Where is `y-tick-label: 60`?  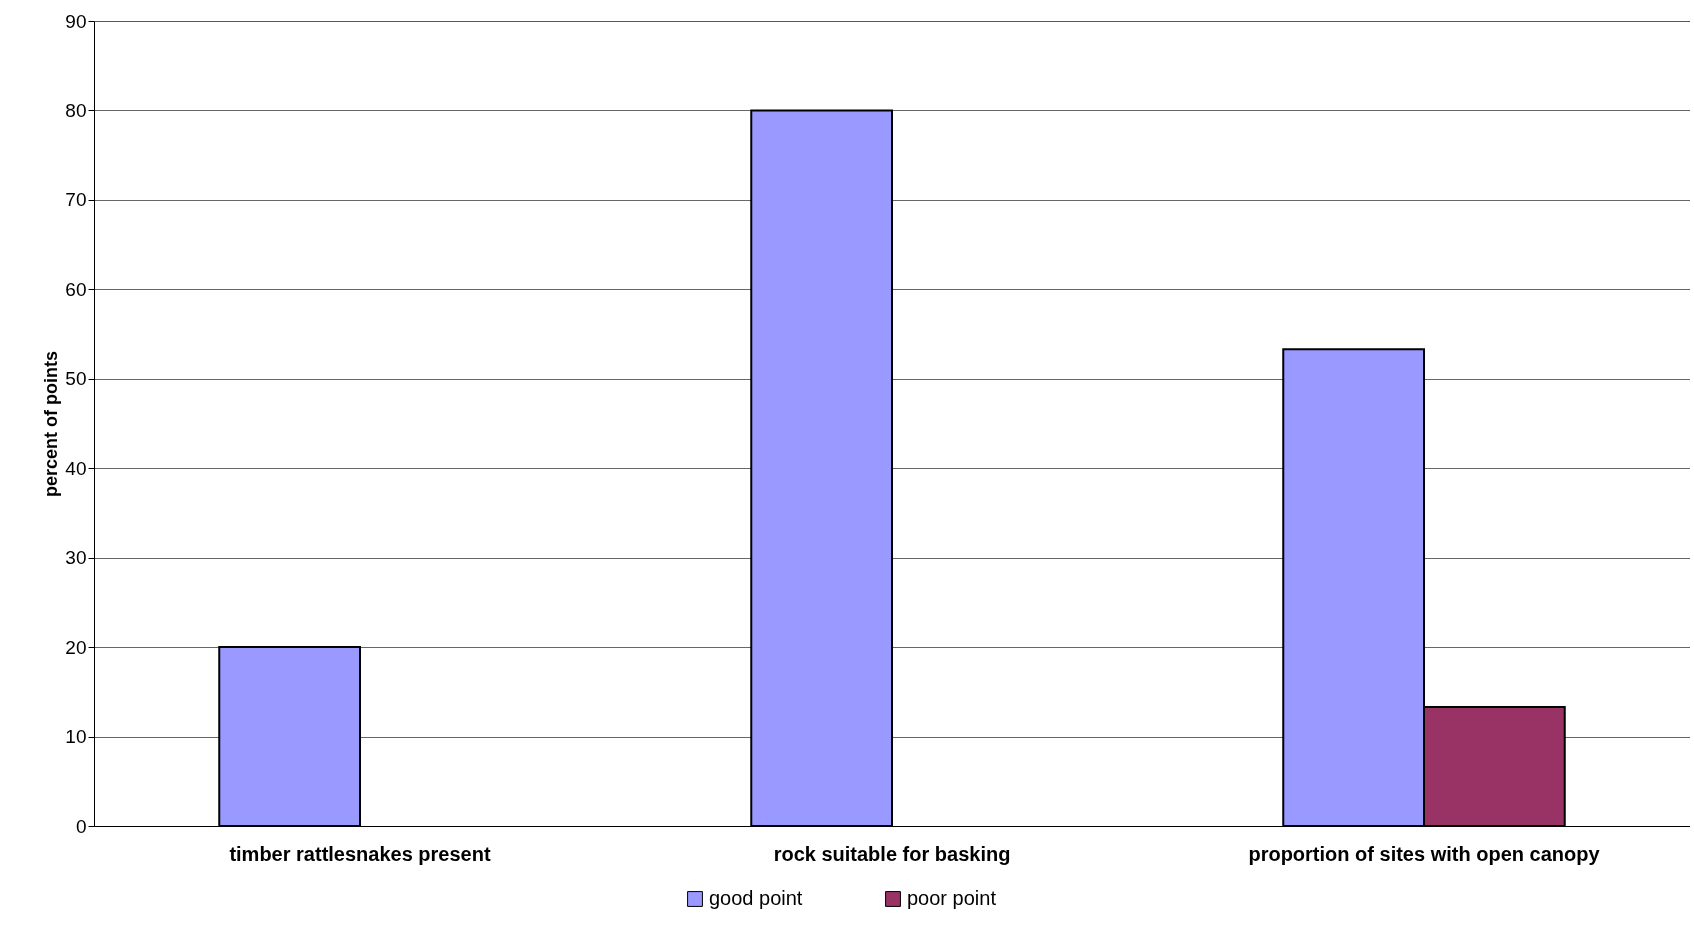 y-tick-label: 60 is located at coordinates (76, 289).